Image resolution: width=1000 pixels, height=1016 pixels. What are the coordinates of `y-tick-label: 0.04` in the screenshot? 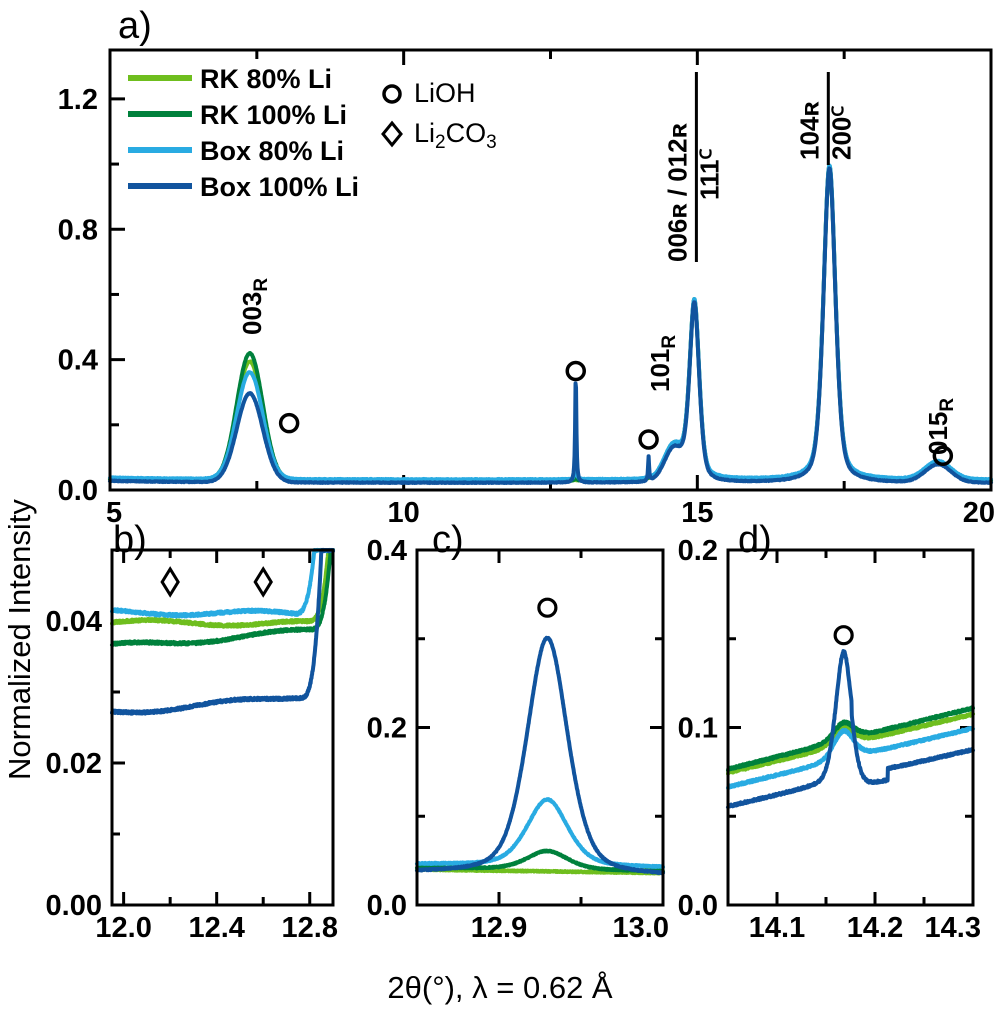 It's located at (74, 622).